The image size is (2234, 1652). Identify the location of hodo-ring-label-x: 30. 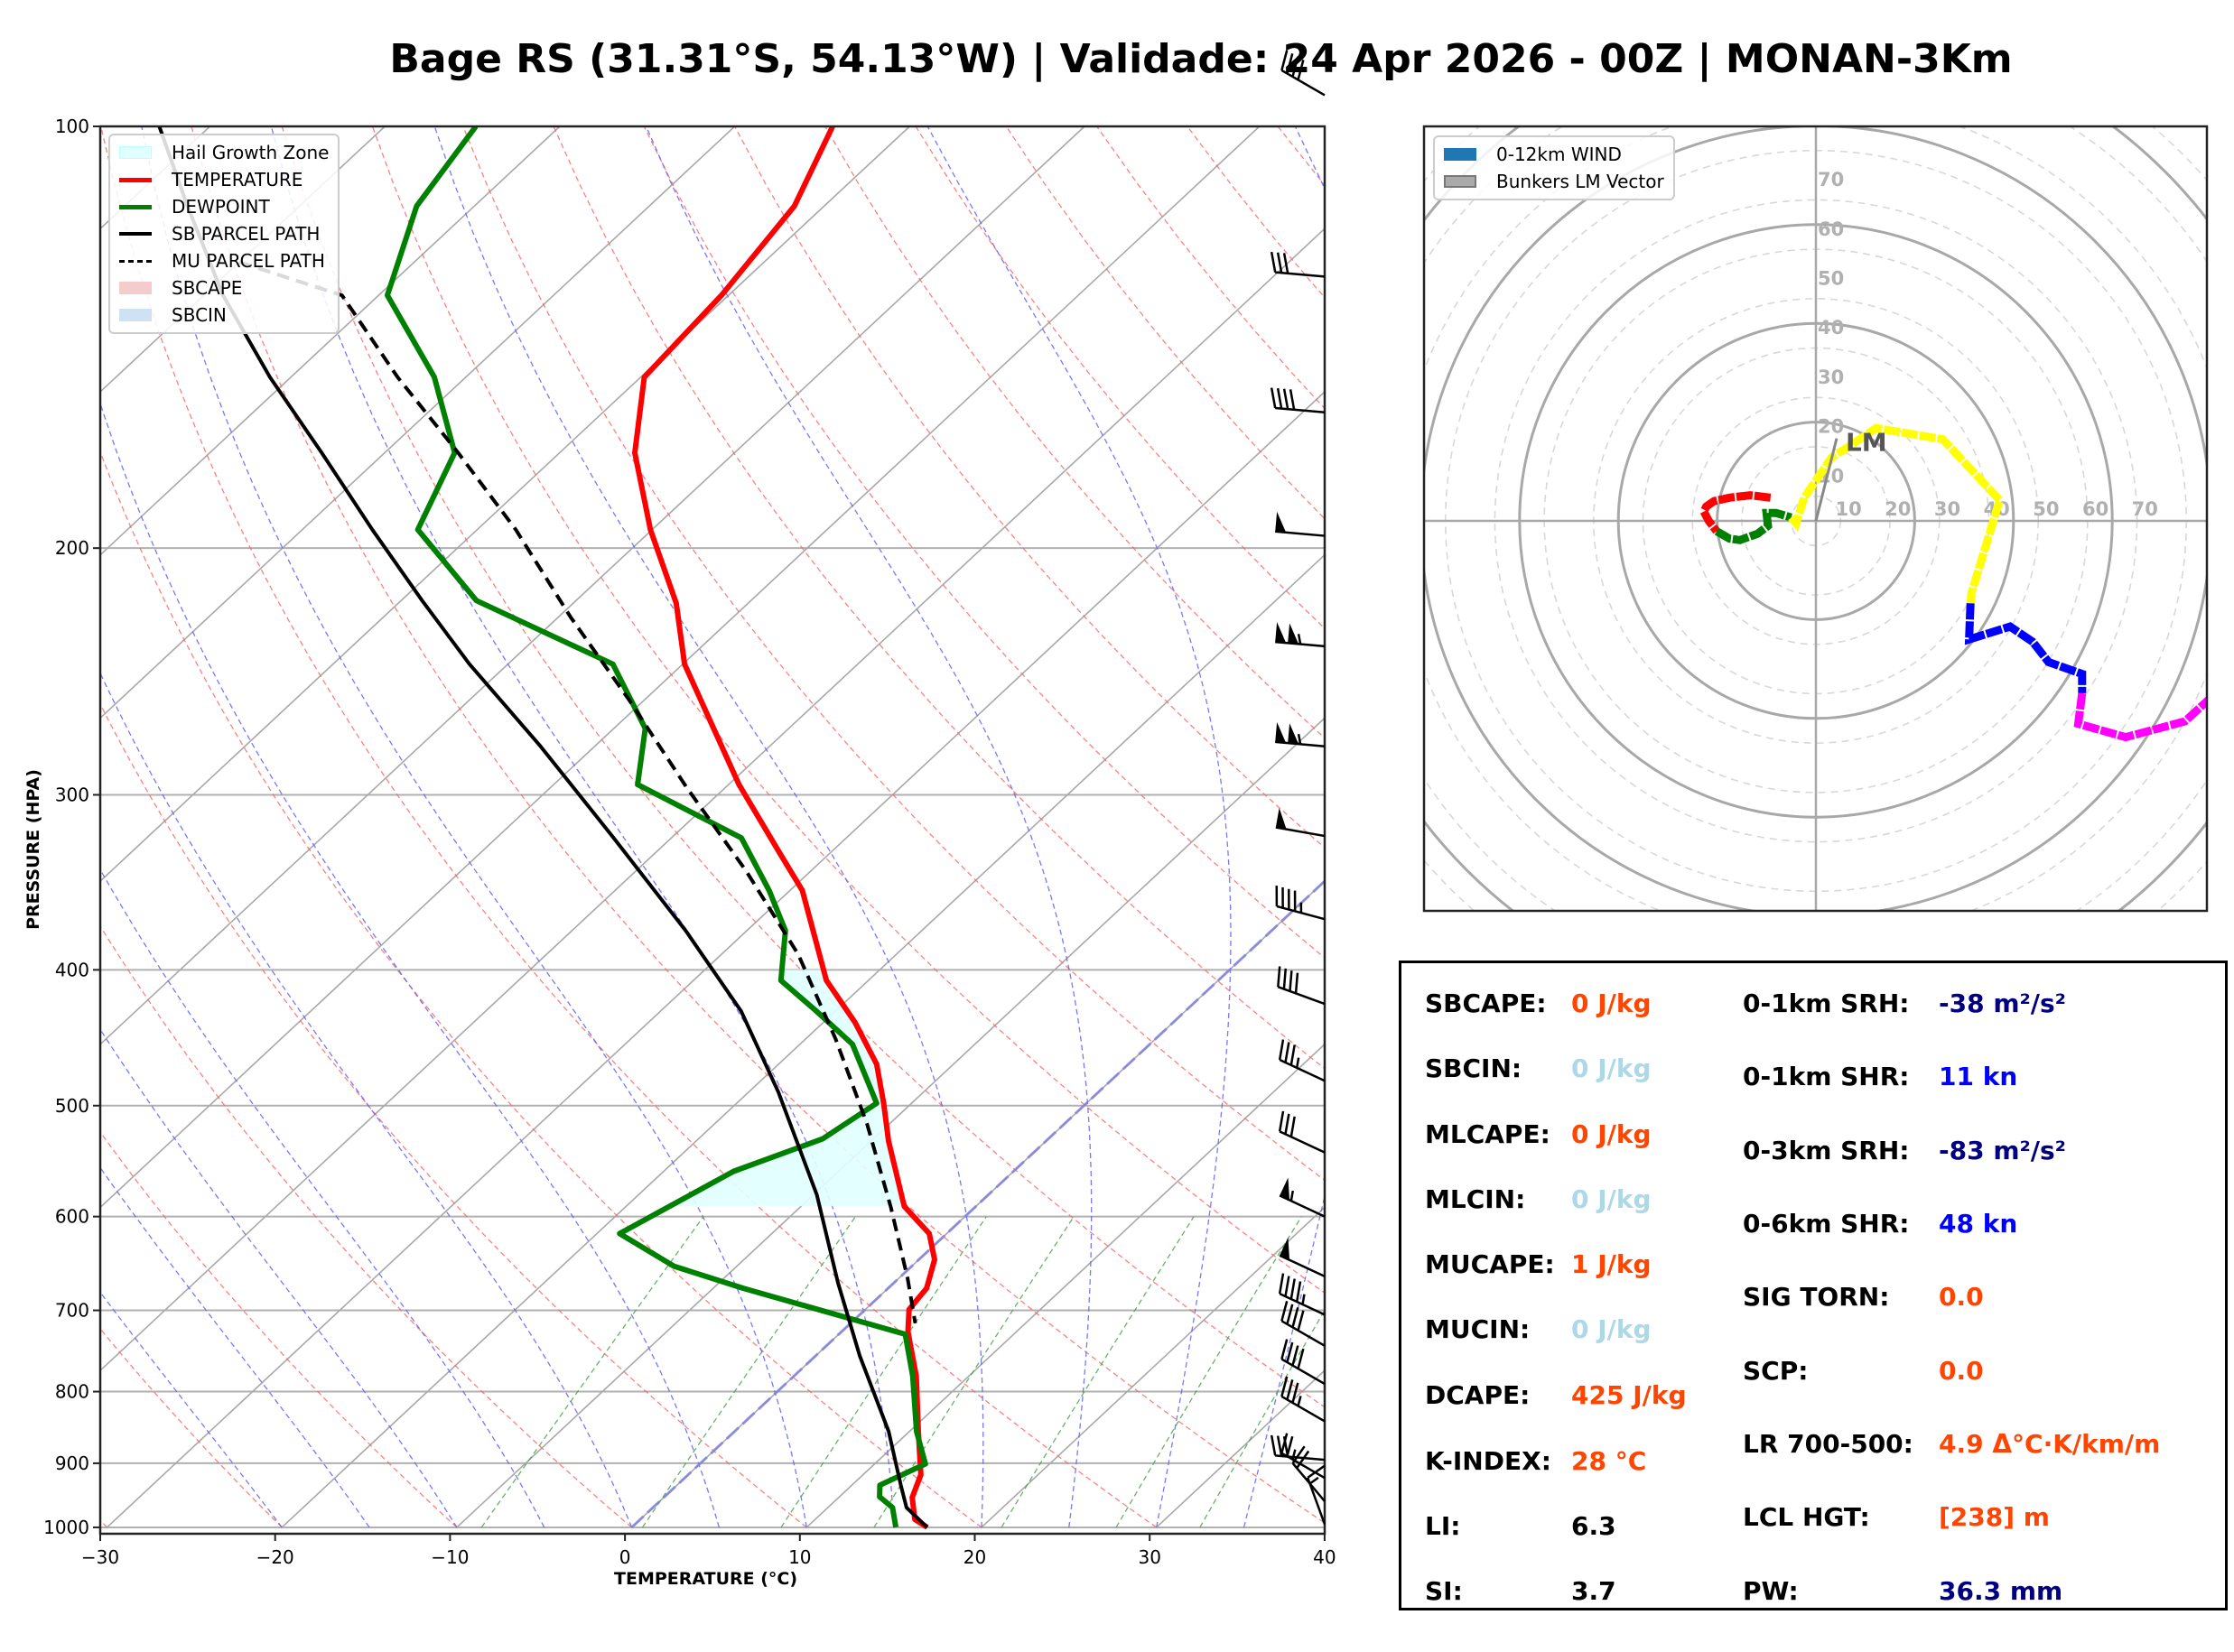
(1947, 509).